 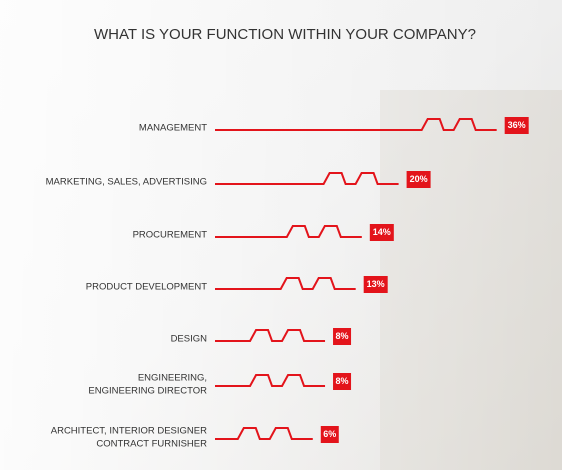 What do you see at coordinates (170, 235) in the screenshot?
I see `category-label: PROCUREMENT` at bounding box center [170, 235].